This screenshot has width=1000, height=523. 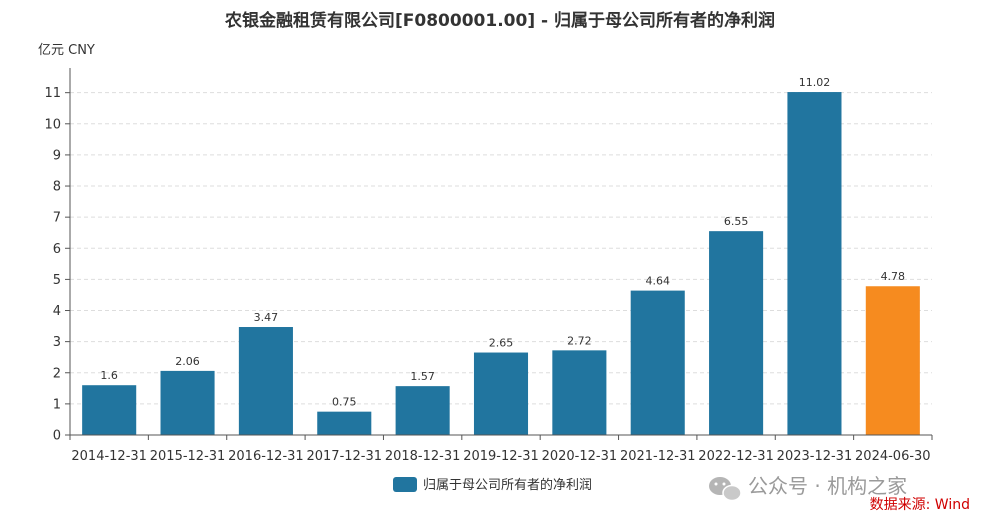 I want to click on x-tick-label: 2021-12-31, so click(x=658, y=456).